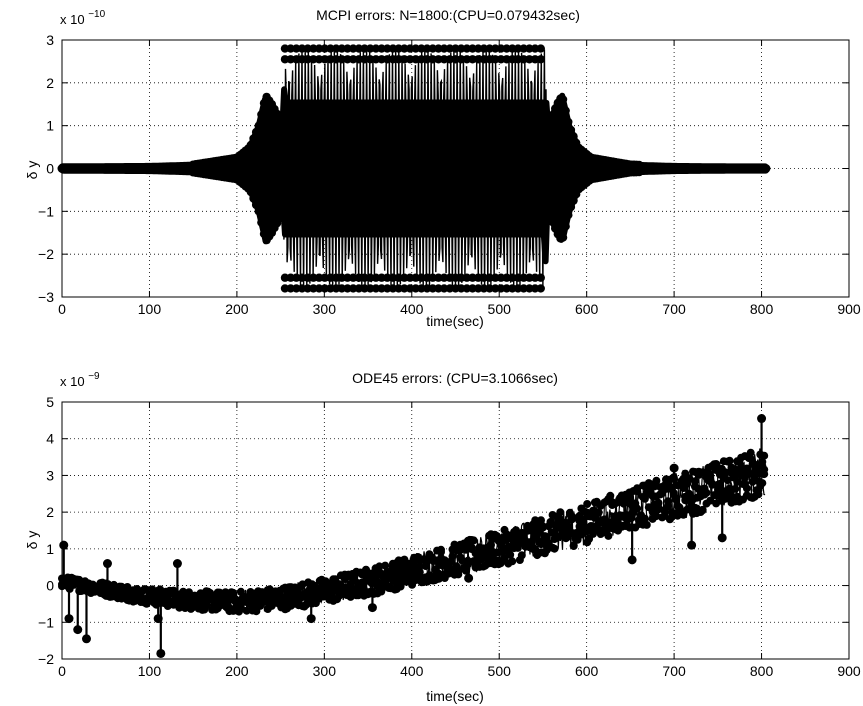 The image size is (863, 706). Describe the element at coordinates (459, 309) in the screenshot. I see `mcpi-x-tick-labels: 0 100 200 300 400 500 600 700 800 900` at that location.